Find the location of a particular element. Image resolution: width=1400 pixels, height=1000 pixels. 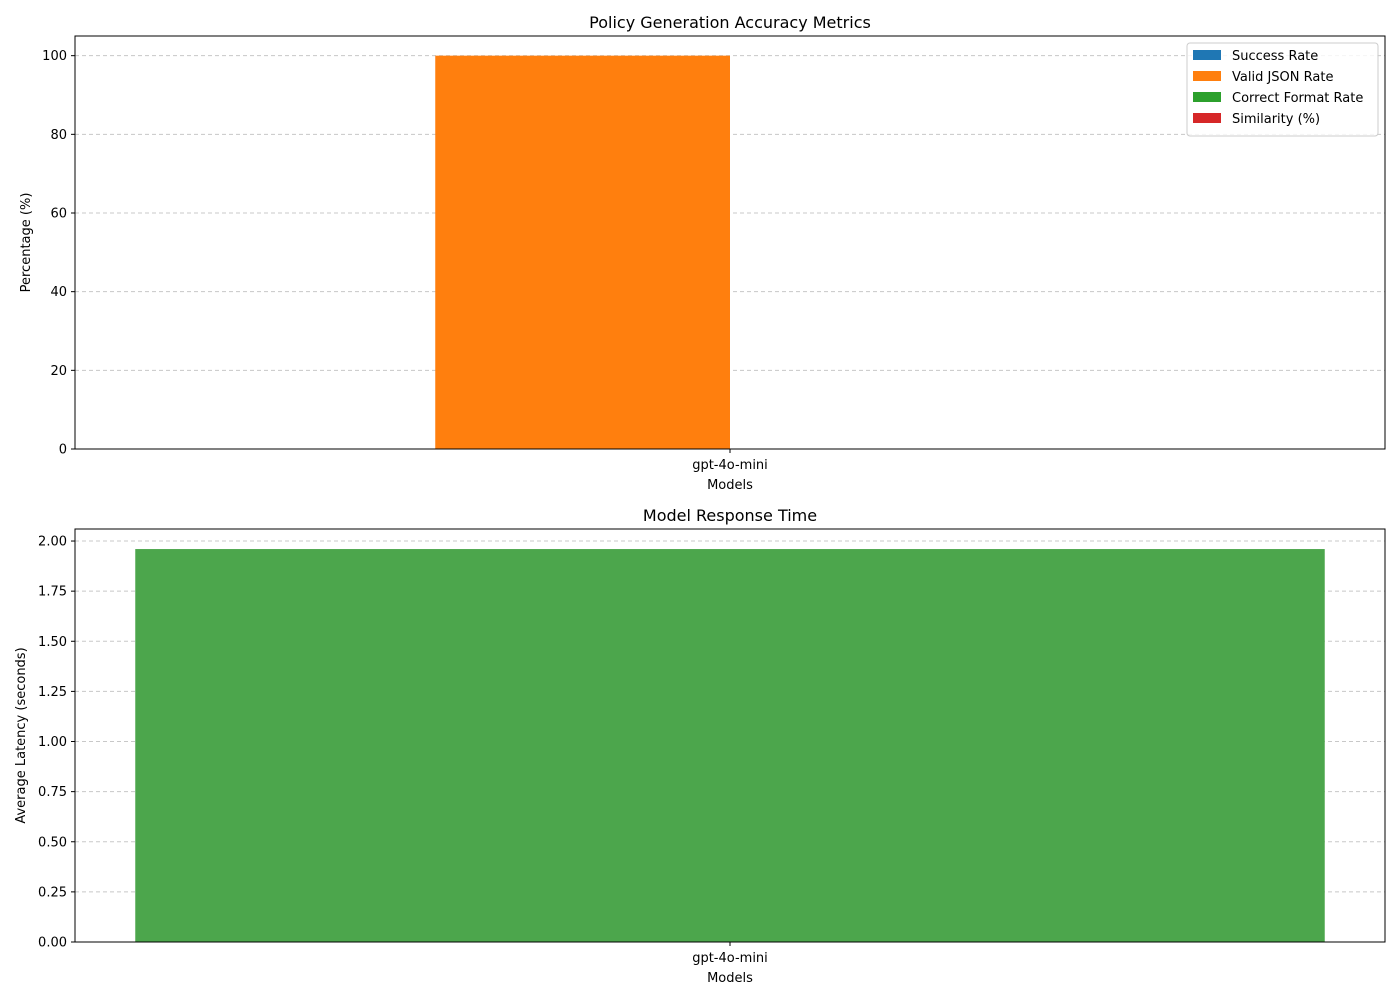

y-tick-label: 0.00 is located at coordinates (52, 943).